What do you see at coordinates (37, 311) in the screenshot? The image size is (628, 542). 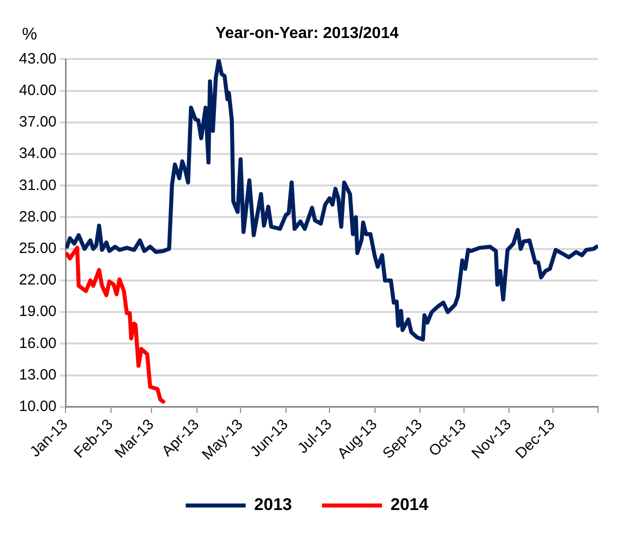 I see `y-tick-label: 19.00` at bounding box center [37, 311].